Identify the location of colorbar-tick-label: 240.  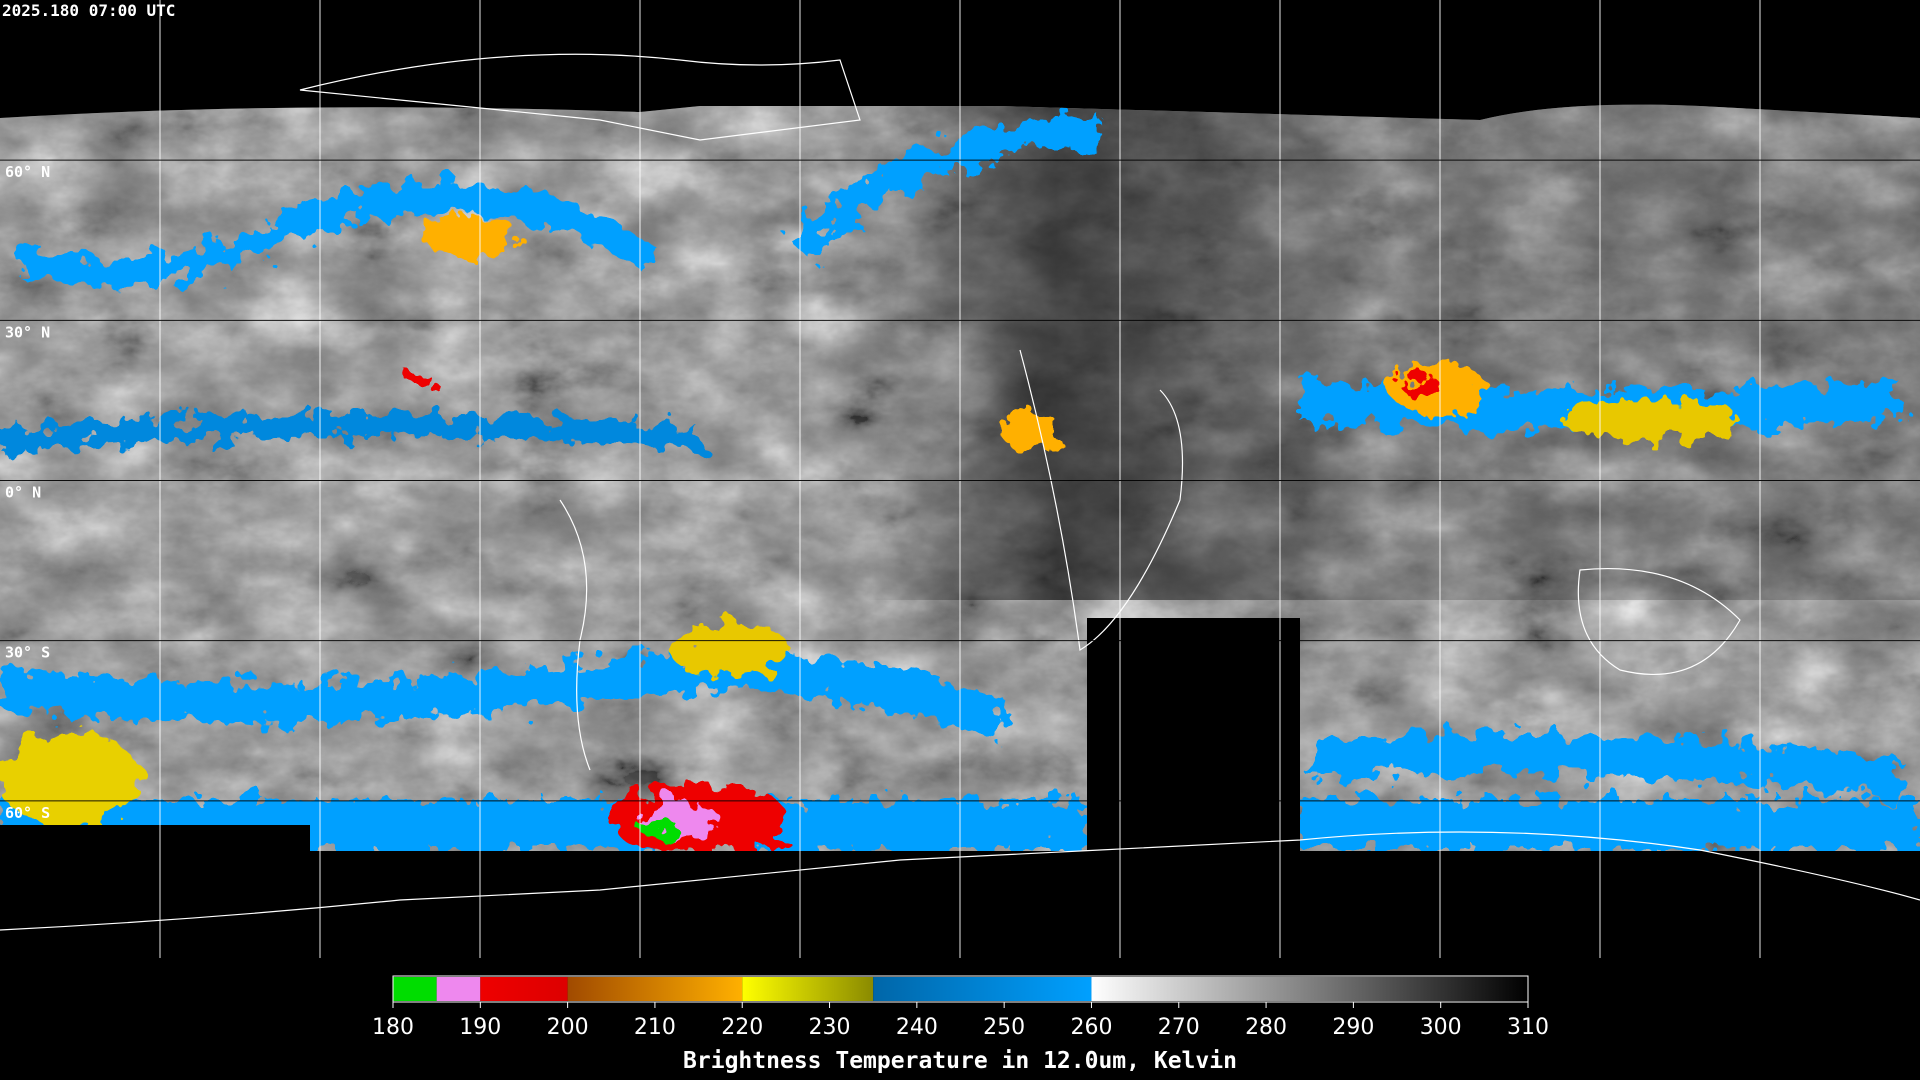
(917, 1027).